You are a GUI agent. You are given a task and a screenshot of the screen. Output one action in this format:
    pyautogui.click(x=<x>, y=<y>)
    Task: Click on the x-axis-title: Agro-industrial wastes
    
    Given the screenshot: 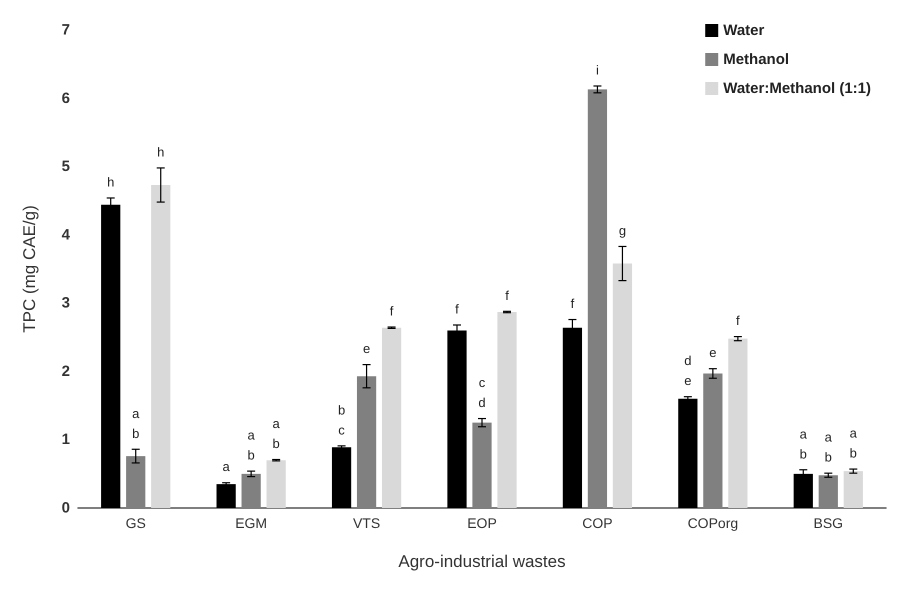 What is the action you would take?
    pyautogui.click(x=482, y=561)
    